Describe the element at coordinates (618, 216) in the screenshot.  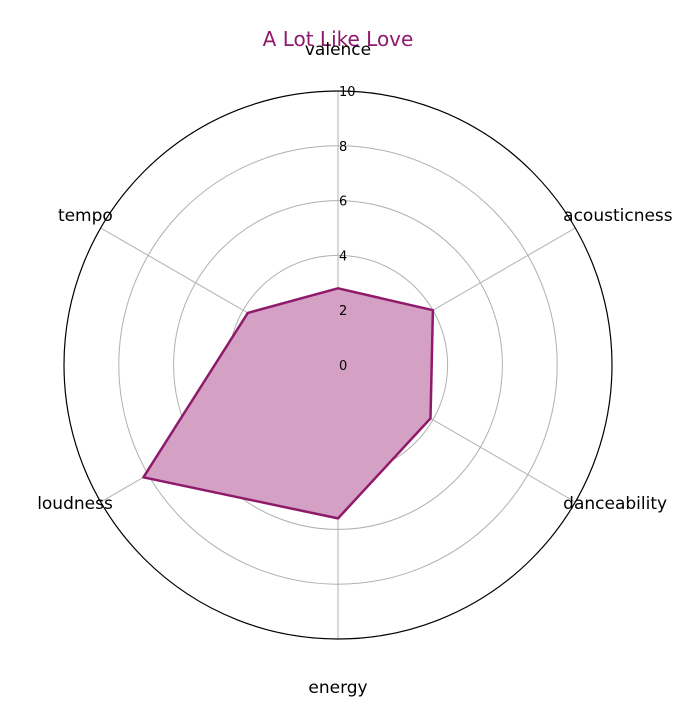
I see `axis-label-acousticness: acousticness` at that location.